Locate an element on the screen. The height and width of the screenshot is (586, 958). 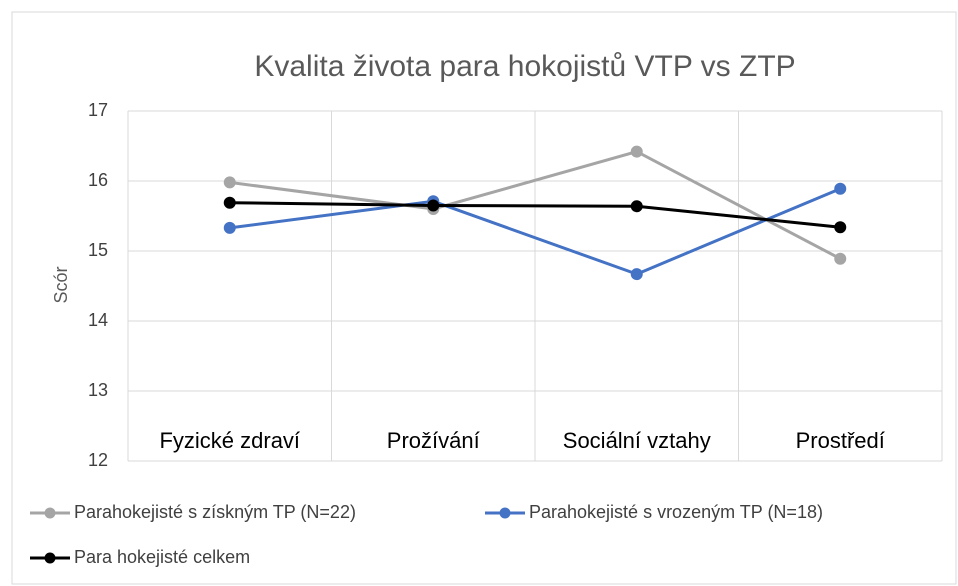
y-tick-label: 17 is located at coordinates (98, 110).